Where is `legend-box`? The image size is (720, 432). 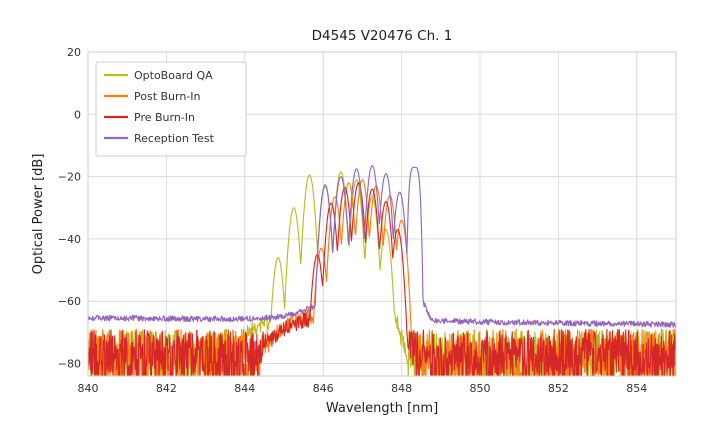
legend-box is located at coordinates (171, 109).